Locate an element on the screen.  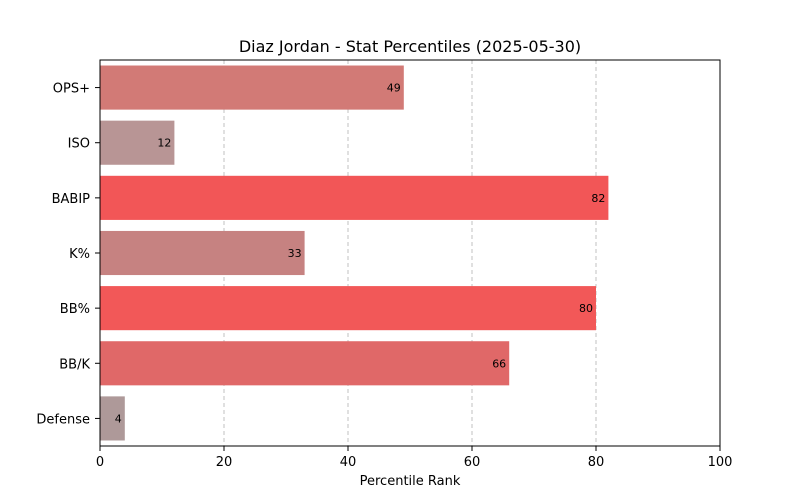
y-category-label: BB/K is located at coordinates (74, 364).